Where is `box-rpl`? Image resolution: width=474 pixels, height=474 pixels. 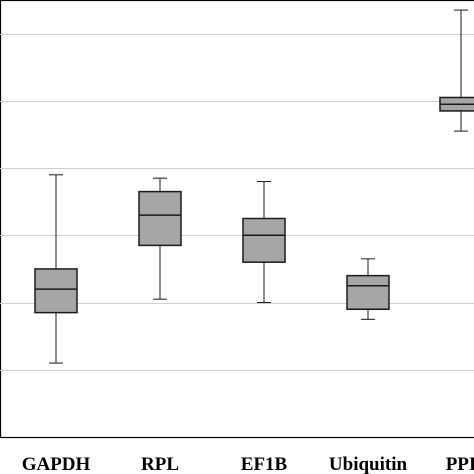 box-rpl is located at coordinates (160, 238).